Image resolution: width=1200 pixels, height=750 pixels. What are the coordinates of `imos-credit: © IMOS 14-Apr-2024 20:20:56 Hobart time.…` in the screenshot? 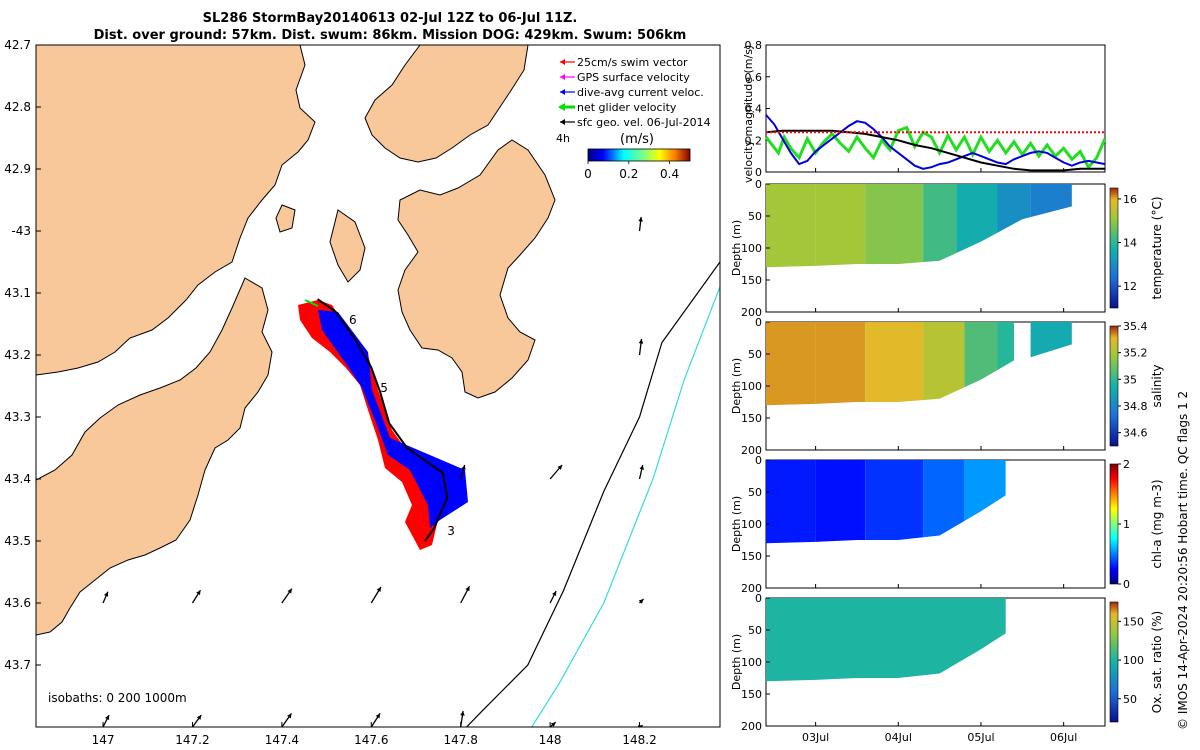 It's located at (1183, 560).